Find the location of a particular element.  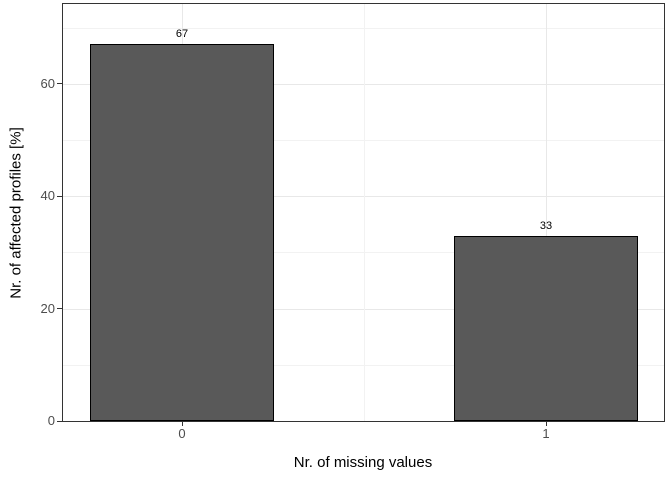

gridline-major-vertical is located at coordinates (546, 212).